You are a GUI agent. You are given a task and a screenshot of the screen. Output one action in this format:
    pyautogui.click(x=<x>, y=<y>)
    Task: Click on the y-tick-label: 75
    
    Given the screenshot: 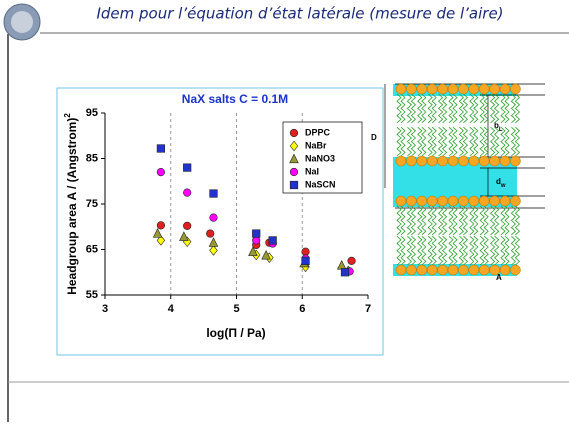 What is the action you would take?
    pyautogui.click(x=92, y=204)
    